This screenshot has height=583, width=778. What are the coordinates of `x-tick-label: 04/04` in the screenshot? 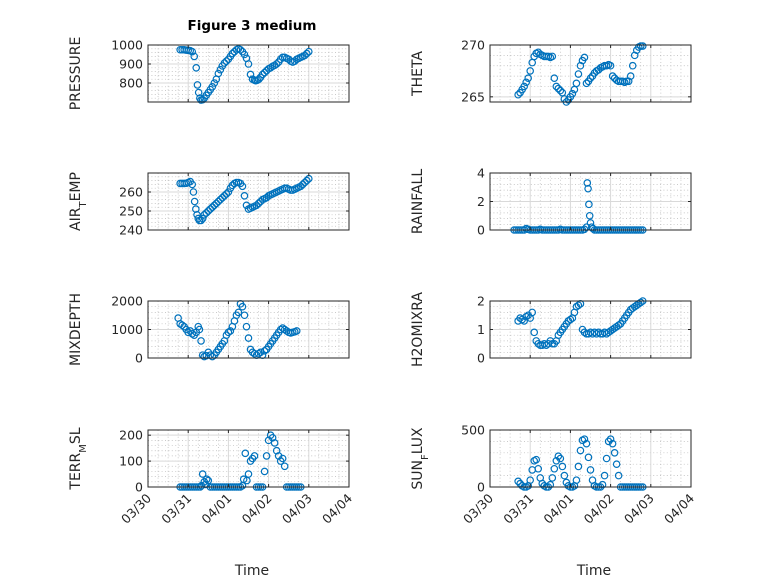 It's located at (679, 508).